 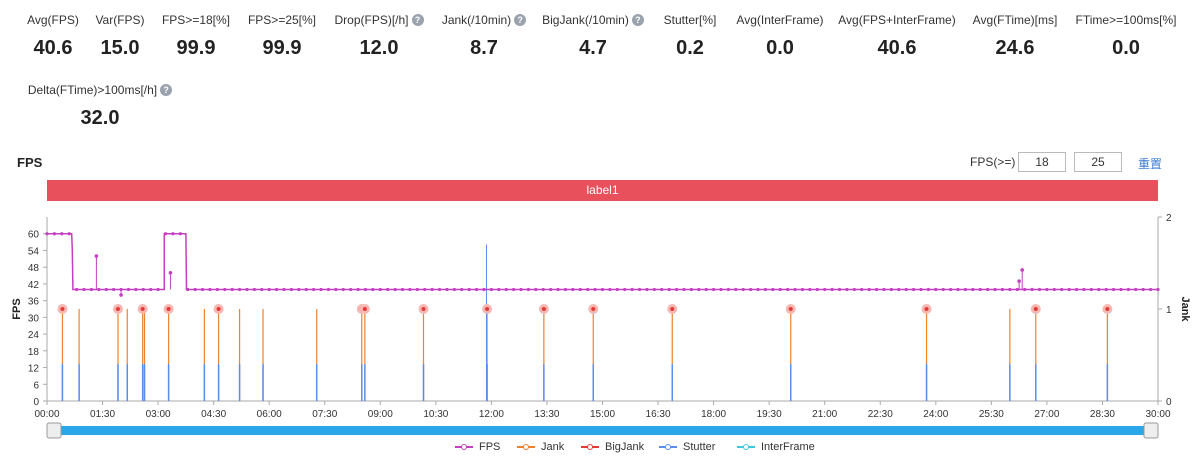 What do you see at coordinates (36, 402) in the screenshot?
I see `y-tick-label: 0` at bounding box center [36, 402].